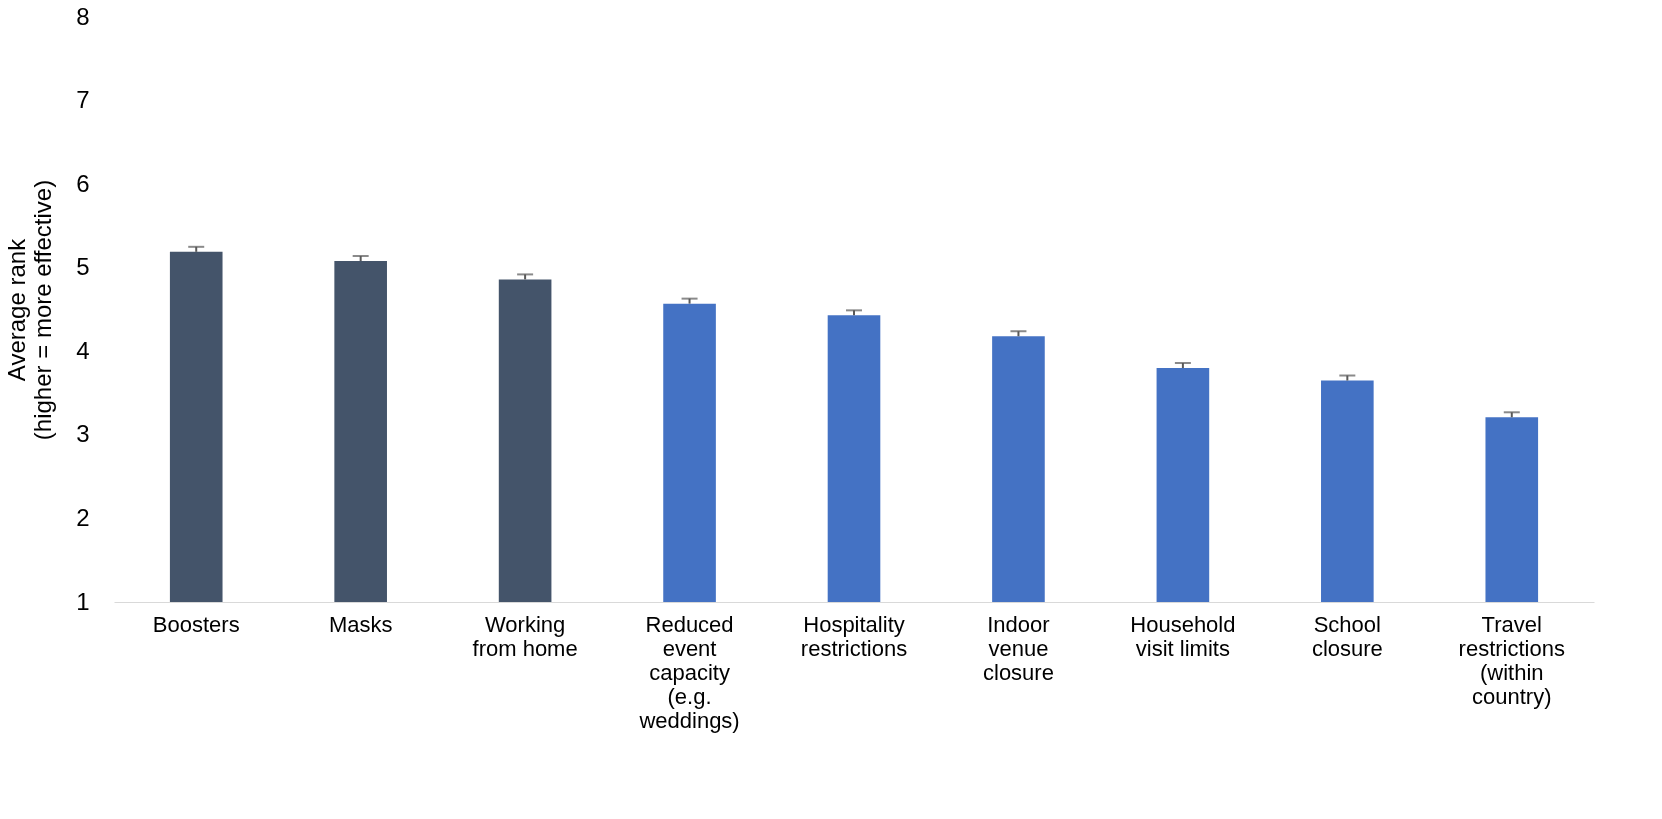 The width and height of the screenshot is (1662, 819). I want to click on y-tick-label: 2, so click(83, 517).